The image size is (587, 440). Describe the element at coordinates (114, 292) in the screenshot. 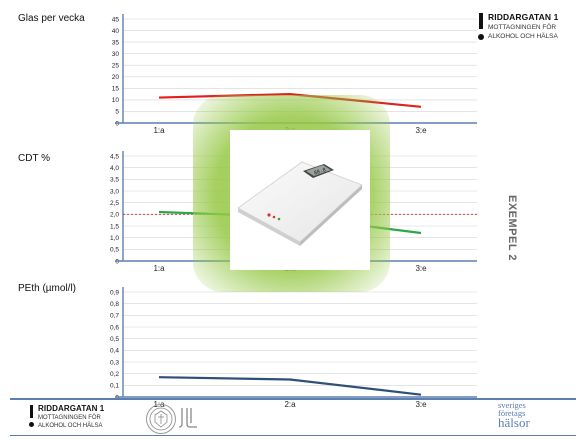

I see `y-tick-label: 0,9` at that location.